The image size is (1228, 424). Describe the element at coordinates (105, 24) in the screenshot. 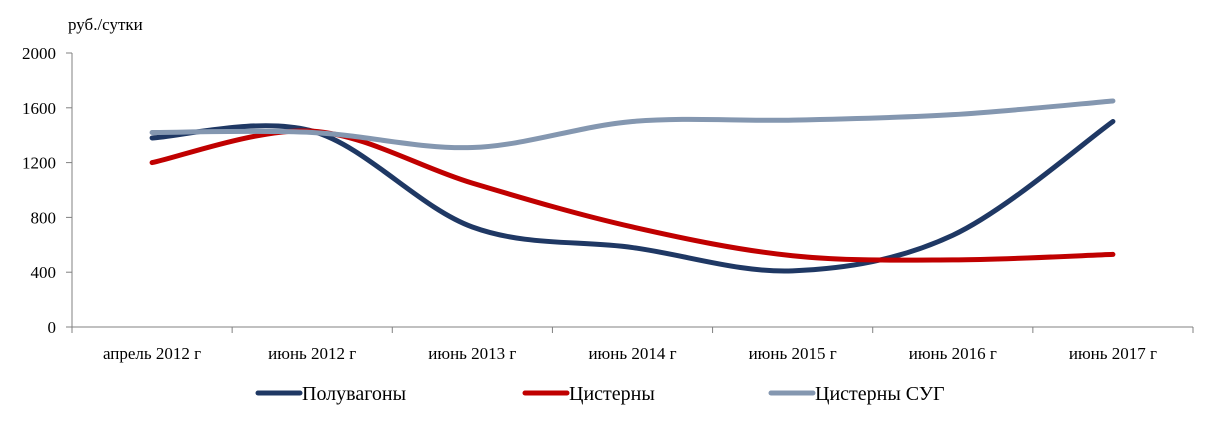

I see `y-unit-label: руб./сутки` at that location.